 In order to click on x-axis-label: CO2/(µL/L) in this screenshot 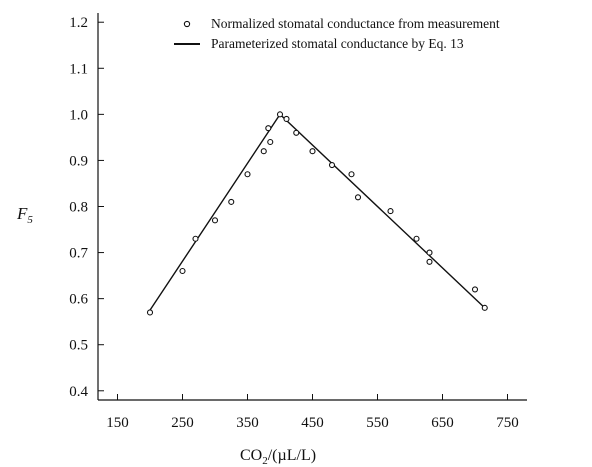, I will do `click(278, 457)`.